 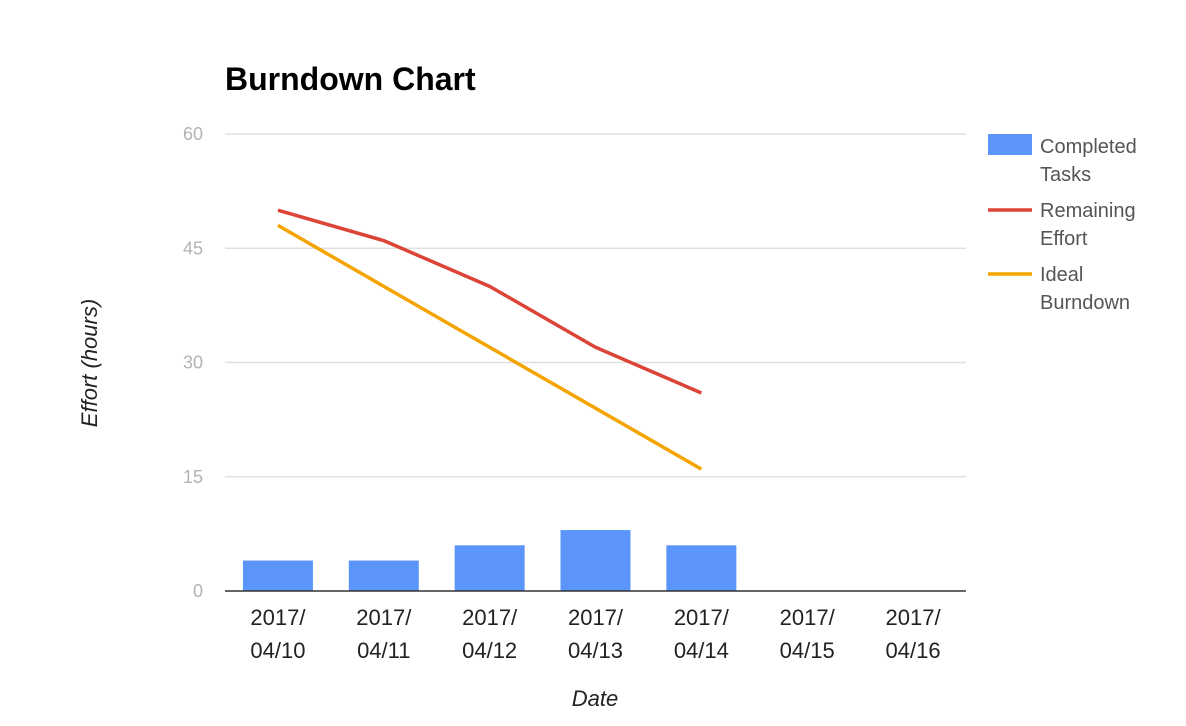 What do you see at coordinates (490, 301) in the screenshot?
I see `line-remaining-effort` at bounding box center [490, 301].